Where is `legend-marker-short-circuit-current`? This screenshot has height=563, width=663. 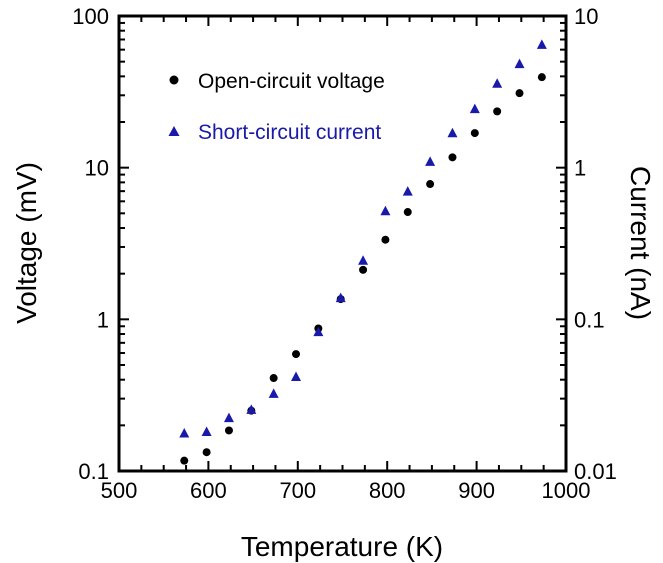 legend-marker-short-circuit-current is located at coordinates (174, 131).